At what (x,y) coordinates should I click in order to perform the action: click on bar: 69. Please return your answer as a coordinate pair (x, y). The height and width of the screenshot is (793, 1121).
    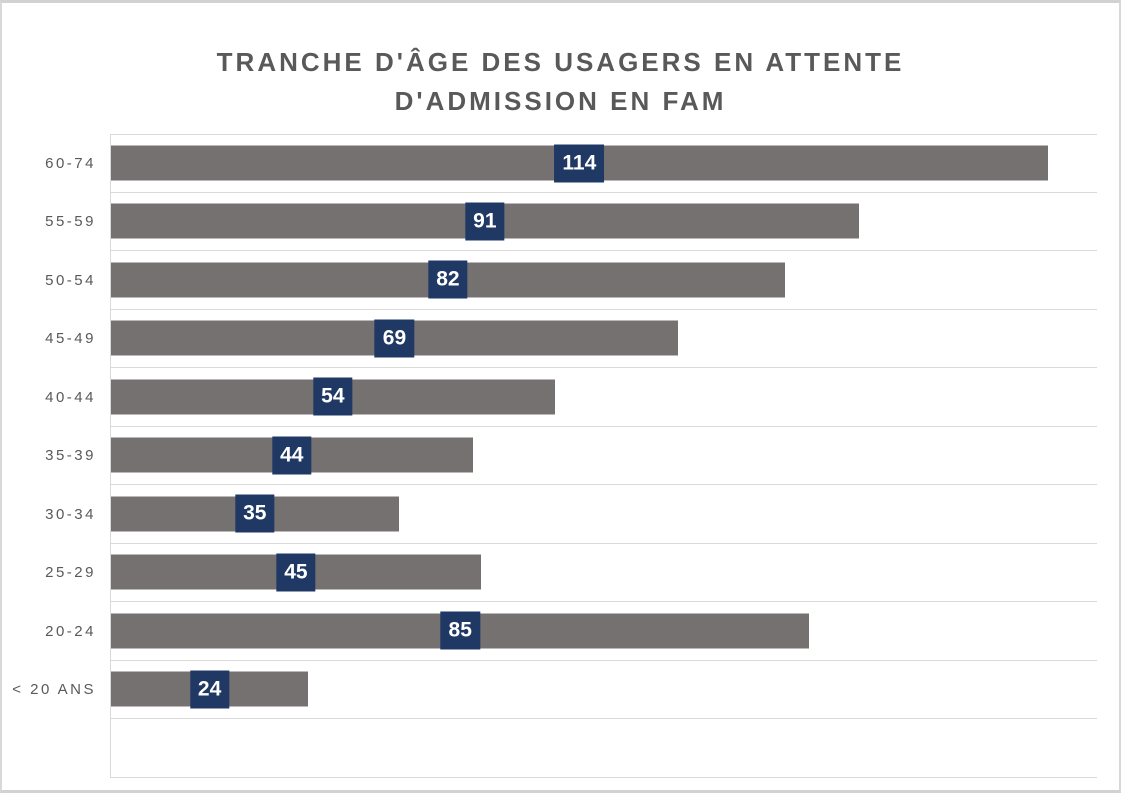
    Looking at the image, I should click on (394, 338).